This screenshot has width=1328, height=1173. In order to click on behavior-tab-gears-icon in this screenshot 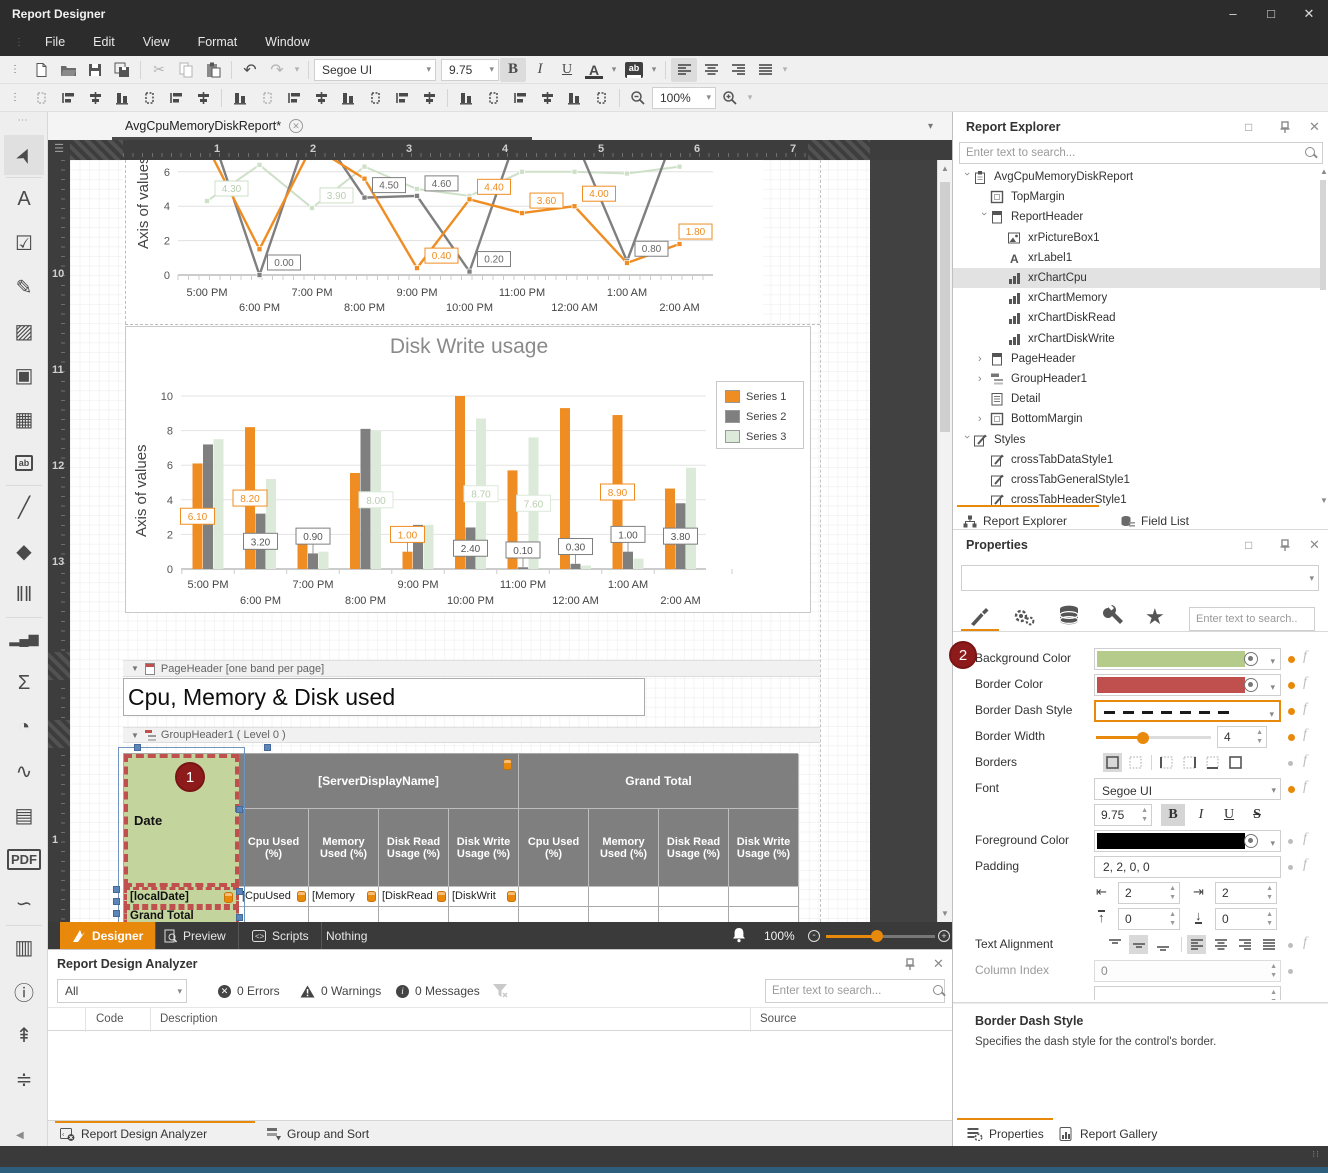, I will do `click(1024, 616)`.